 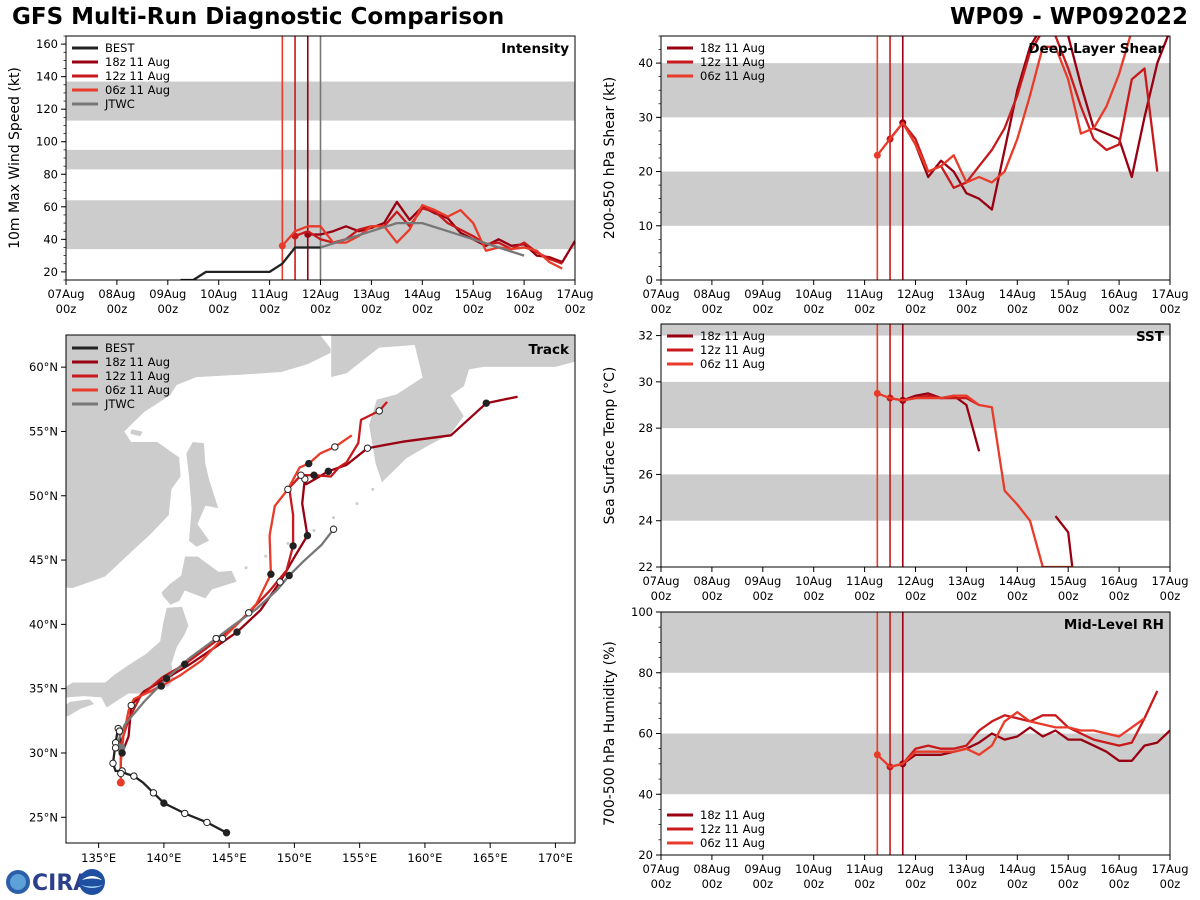 I want to click on panel-title: Mid-Level RH, so click(x=1114, y=625).